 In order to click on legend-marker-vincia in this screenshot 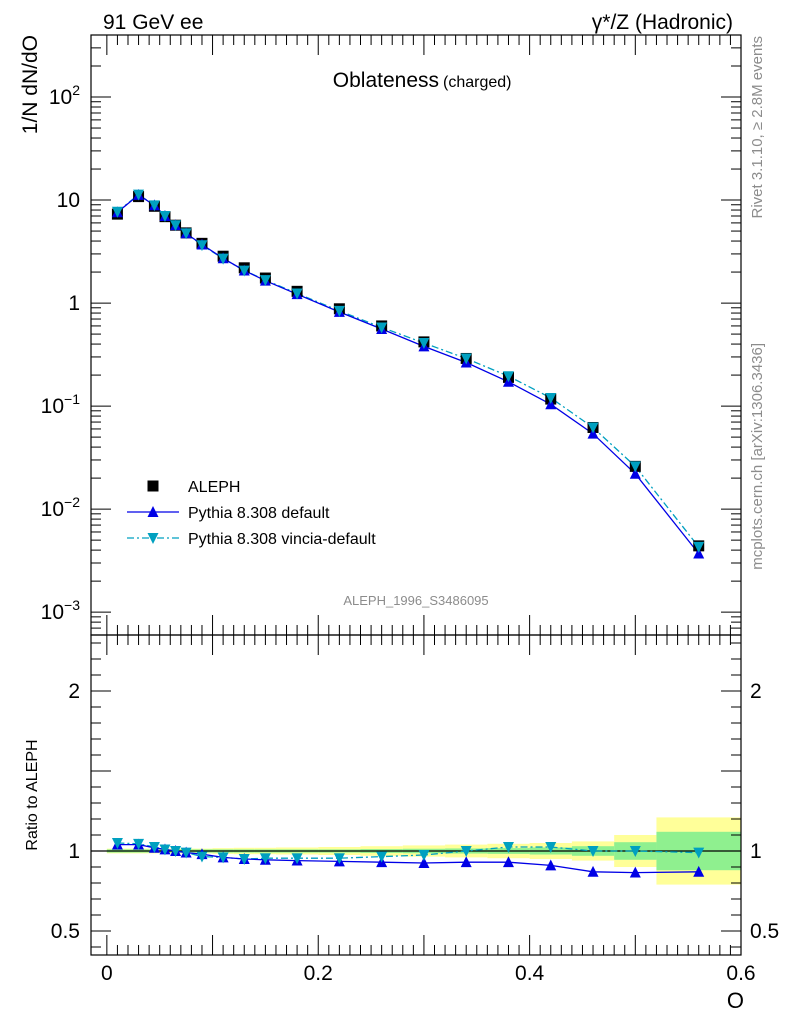, I will do `click(153, 538)`.